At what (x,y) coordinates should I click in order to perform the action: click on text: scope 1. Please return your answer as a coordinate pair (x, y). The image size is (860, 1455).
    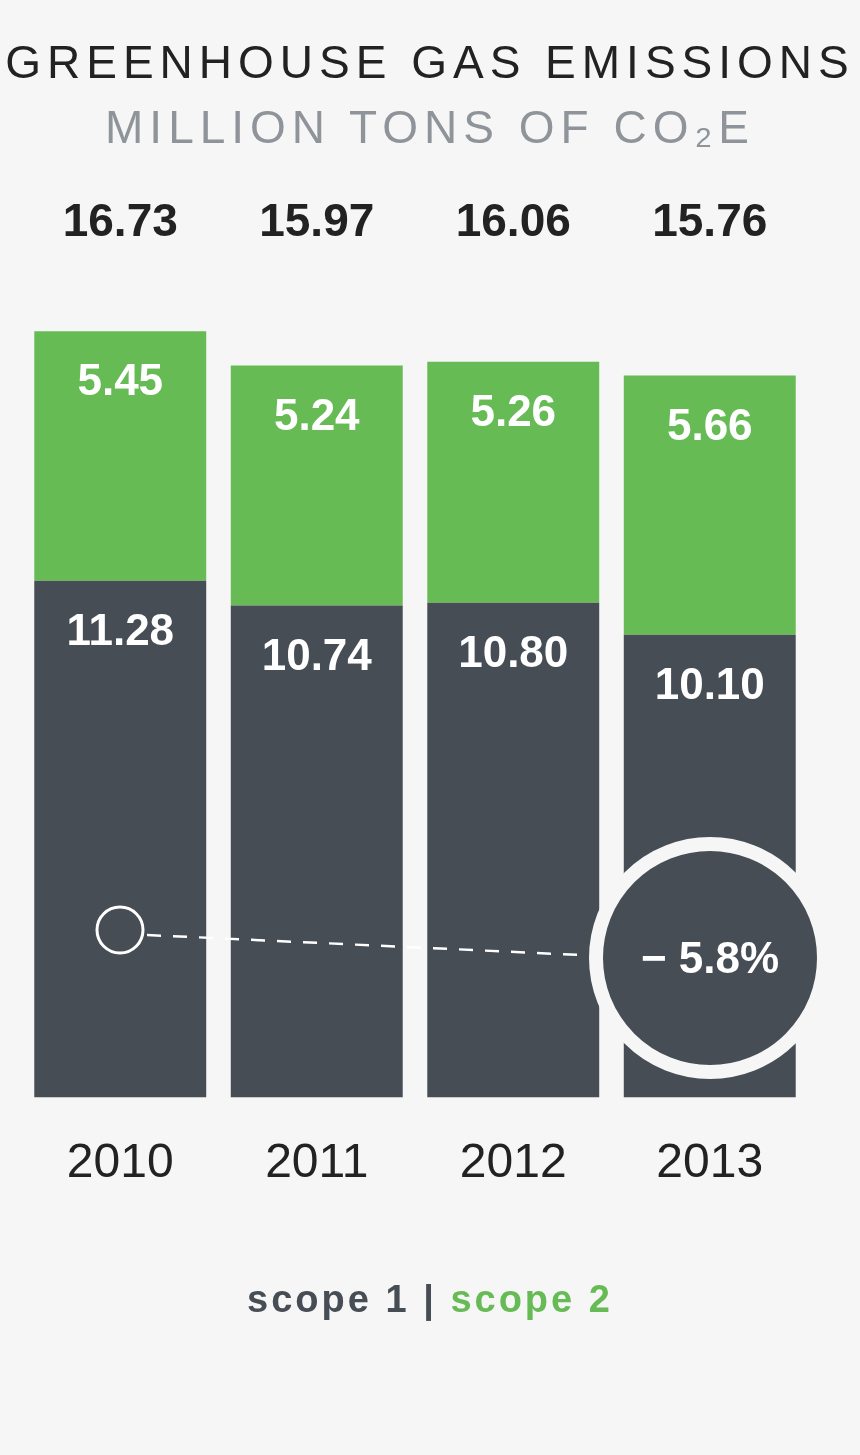
    Looking at the image, I should click on (328, 1299).